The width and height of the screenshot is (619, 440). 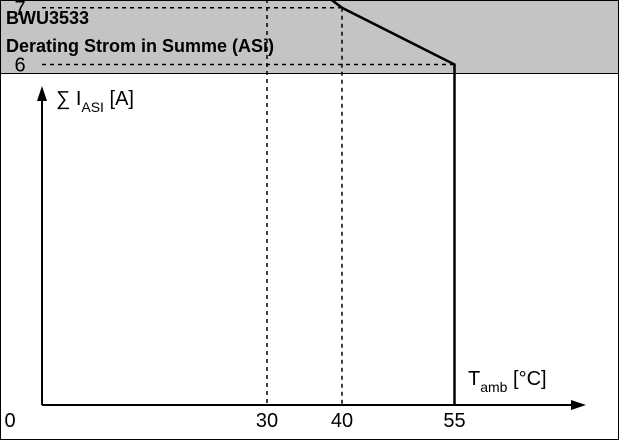 I want to click on x-tick-label-40: 40, so click(x=342, y=421).